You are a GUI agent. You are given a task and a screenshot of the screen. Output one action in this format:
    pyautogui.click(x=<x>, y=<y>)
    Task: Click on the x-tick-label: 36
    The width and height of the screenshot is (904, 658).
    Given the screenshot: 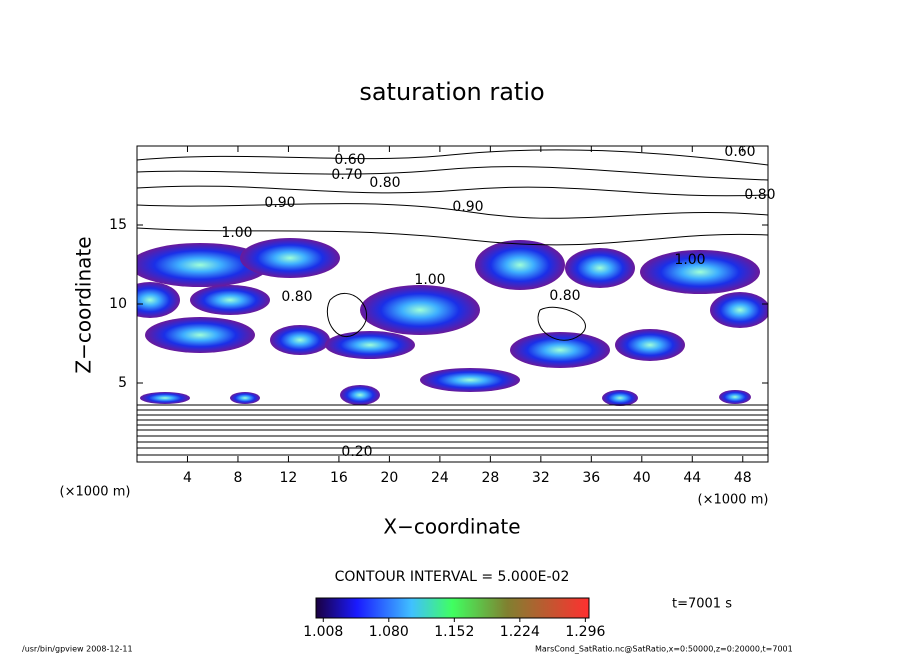 What is the action you would take?
    pyautogui.click(x=591, y=478)
    